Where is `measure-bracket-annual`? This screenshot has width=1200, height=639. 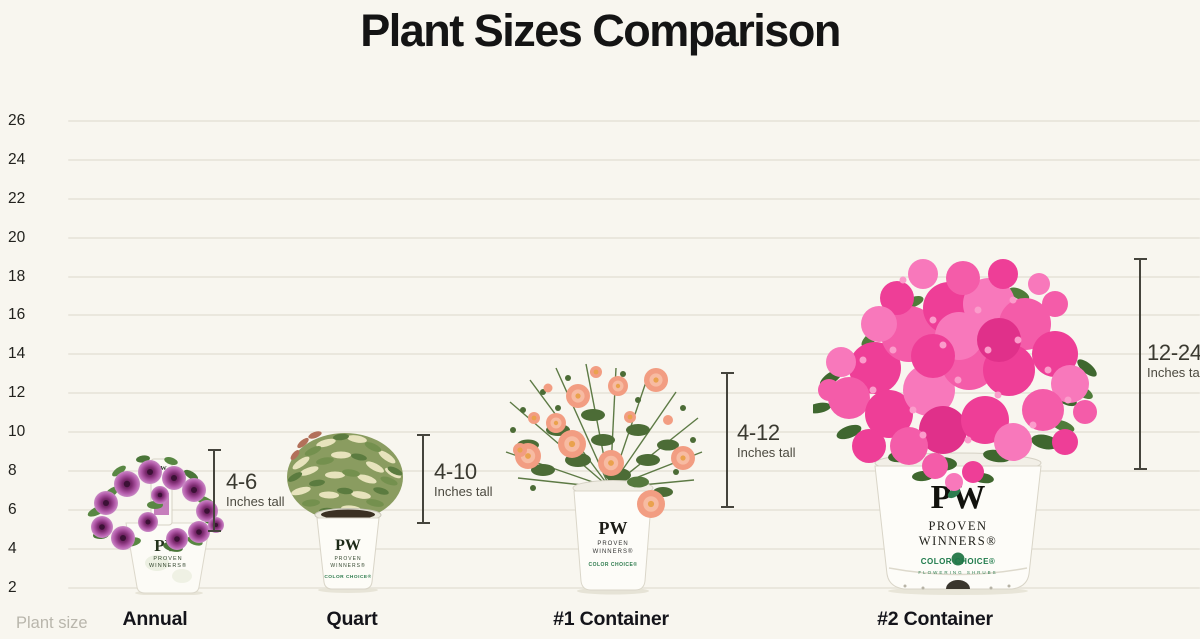
measure-bracket-annual is located at coordinates (214, 490).